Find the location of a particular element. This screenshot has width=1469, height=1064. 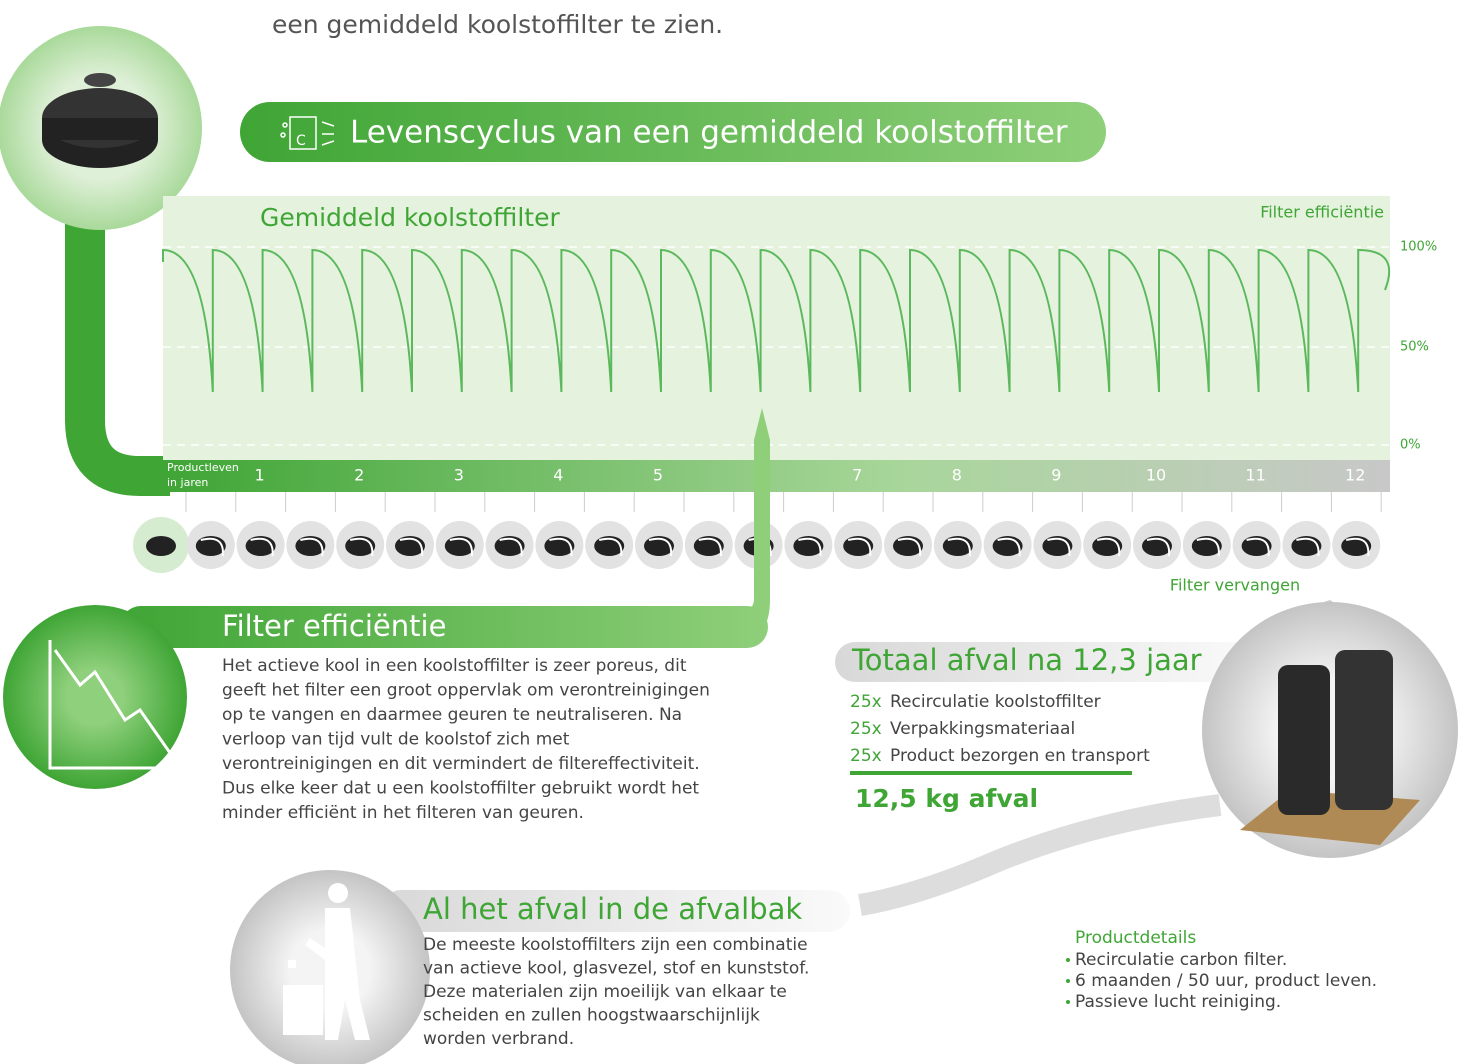

x-tick-label: 3 is located at coordinates (459, 475).